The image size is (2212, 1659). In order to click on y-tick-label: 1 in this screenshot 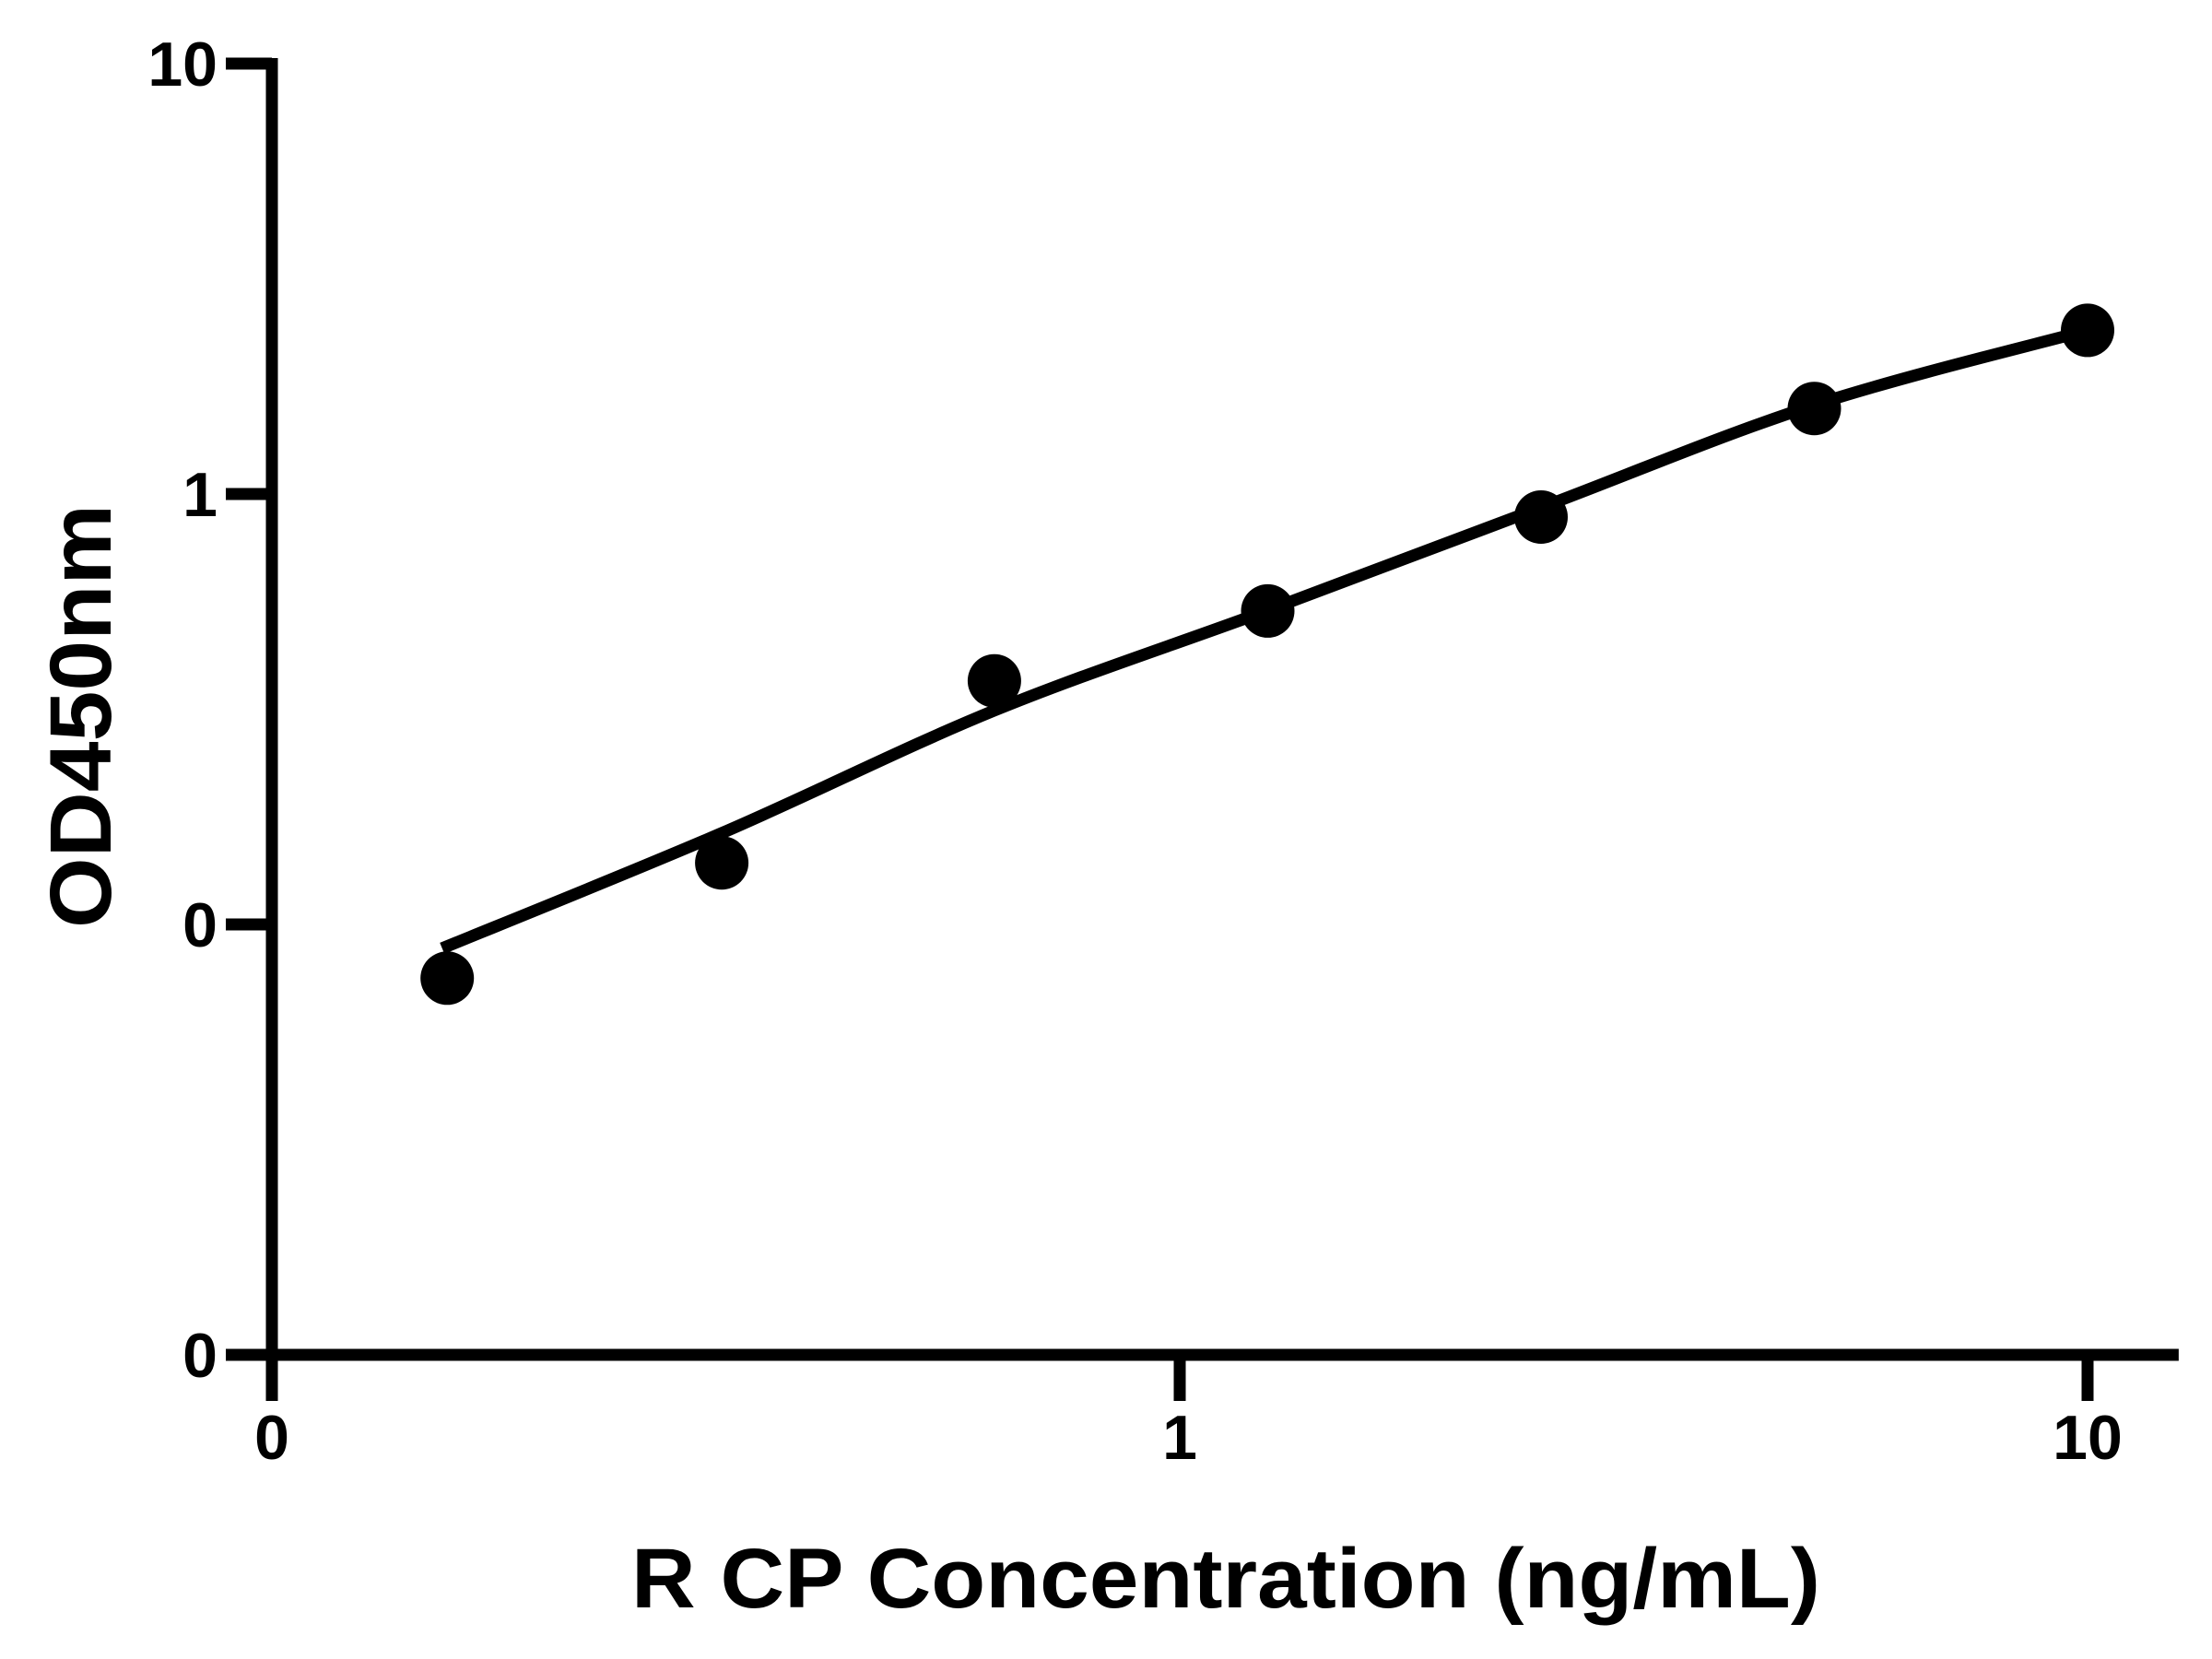, I will do `click(200, 495)`.